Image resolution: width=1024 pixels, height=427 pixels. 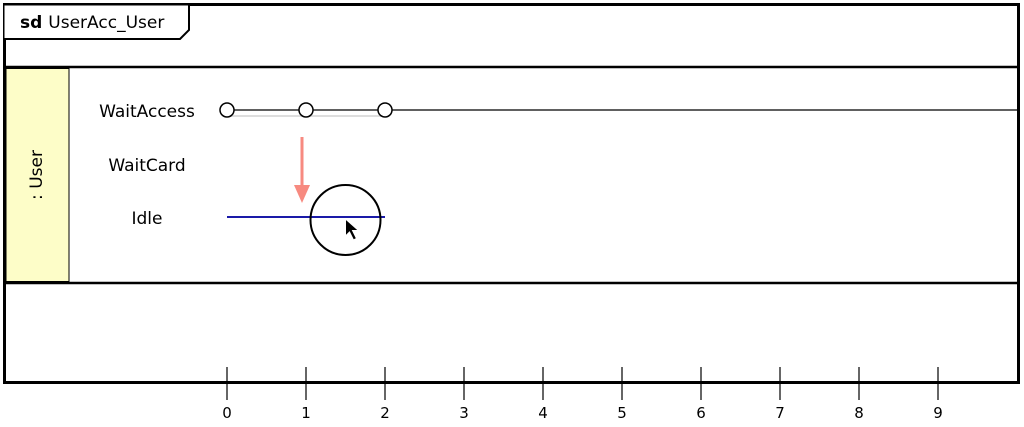 I want to click on lifeline-name: : User, so click(x=37, y=175).